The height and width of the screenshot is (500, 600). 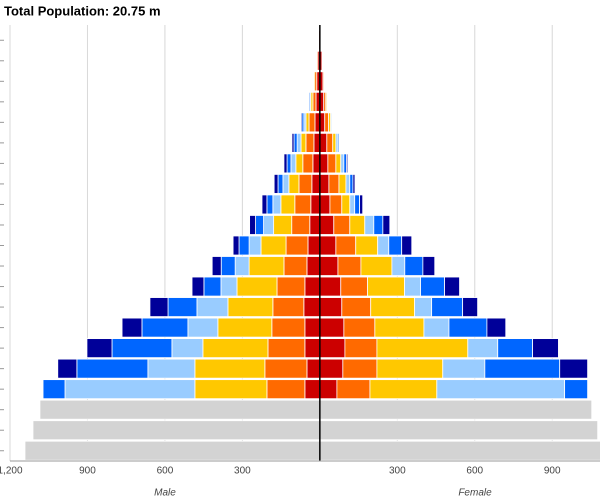 I want to click on x-tick-label: 300, so click(x=242, y=471).